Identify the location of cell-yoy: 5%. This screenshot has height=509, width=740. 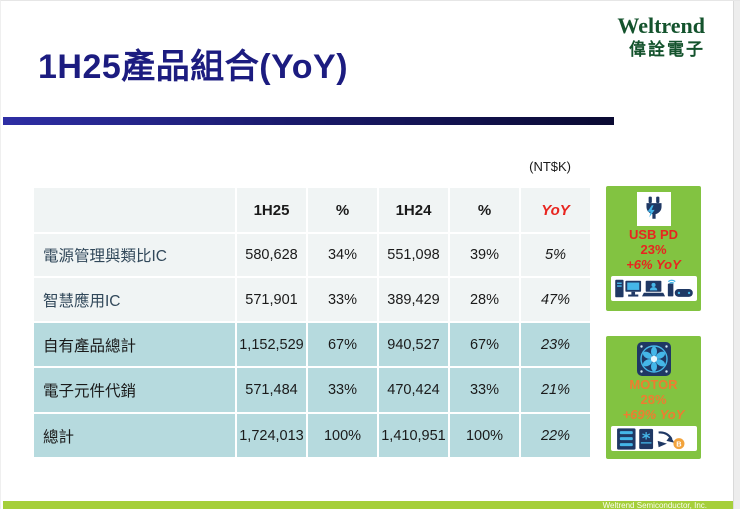
(555, 255).